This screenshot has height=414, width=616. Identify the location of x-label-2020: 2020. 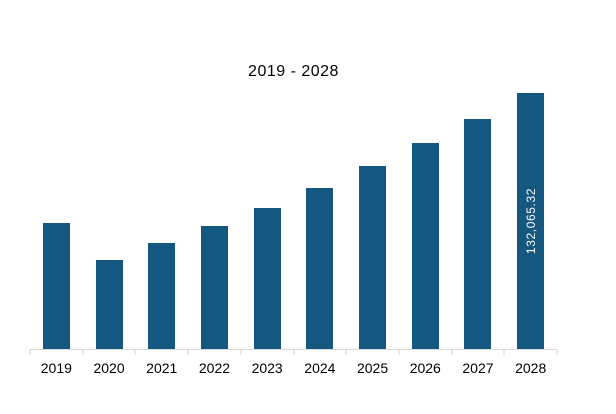
(109, 368).